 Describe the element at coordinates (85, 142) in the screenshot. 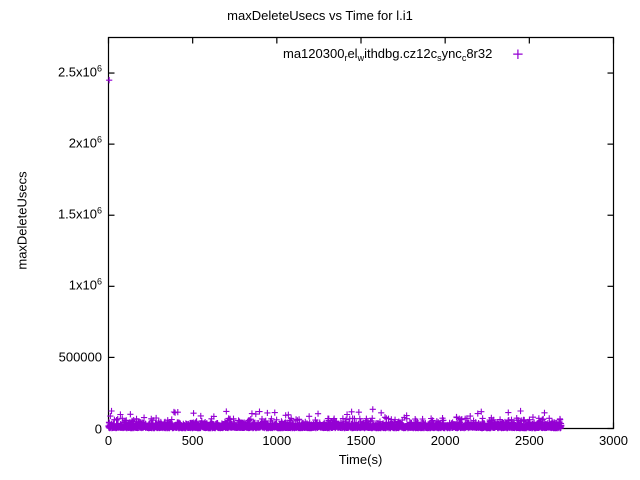

I see `y-tick-label: 2x10⁶` at that location.